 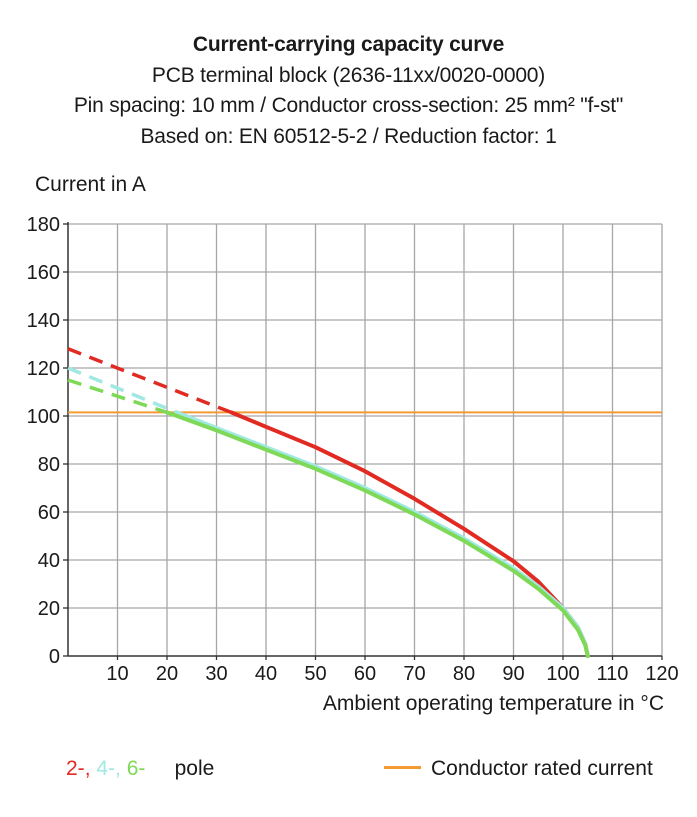 I want to click on legend-sep-1: ,, so click(x=90, y=768).